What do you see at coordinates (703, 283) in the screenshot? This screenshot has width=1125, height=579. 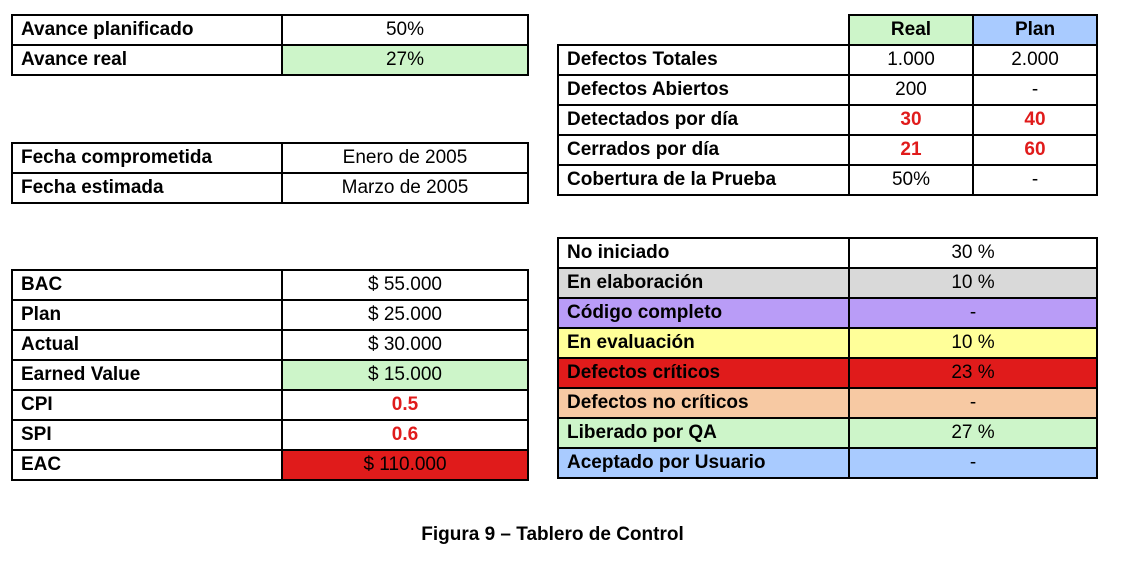 I see `status-label: En elaboración` at bounding box center [703, 283].